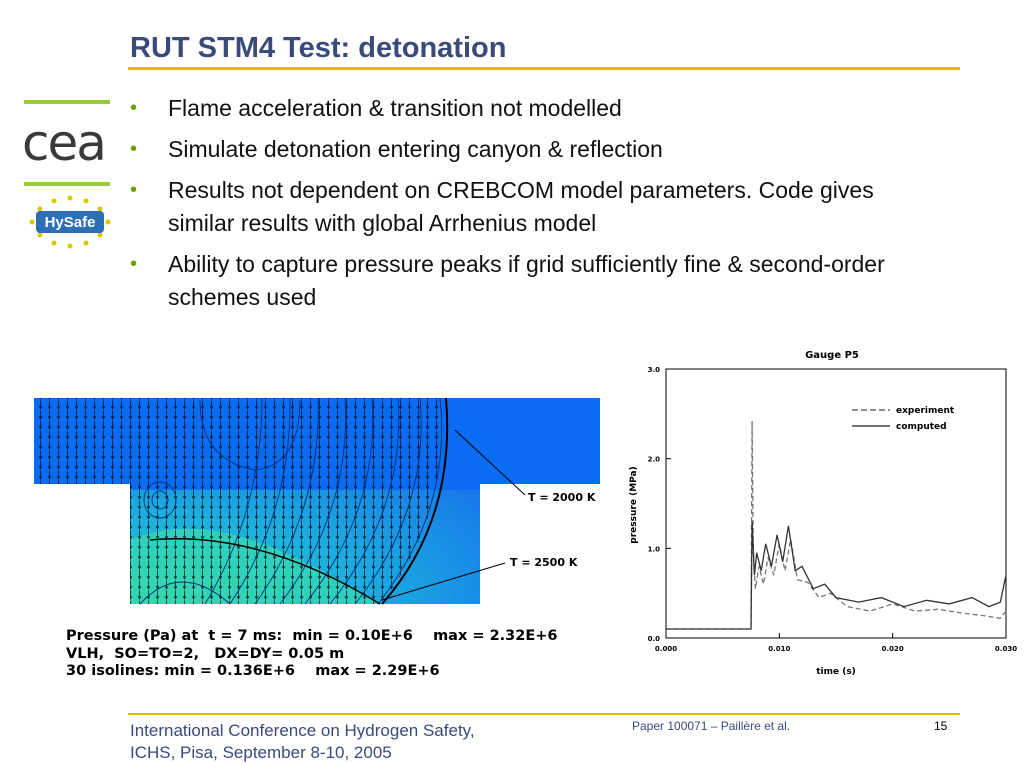 The image size is (1024, 764). I want to click on t2000-label: T = 2000 K, so click(562, 497).